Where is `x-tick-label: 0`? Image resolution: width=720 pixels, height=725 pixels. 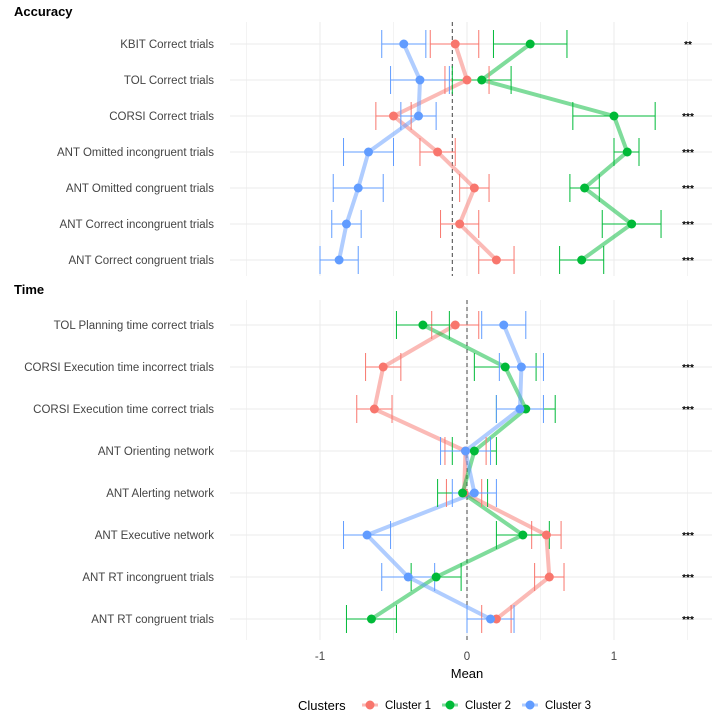 x-tick-label: 0 is located at coordinates (467, 657).